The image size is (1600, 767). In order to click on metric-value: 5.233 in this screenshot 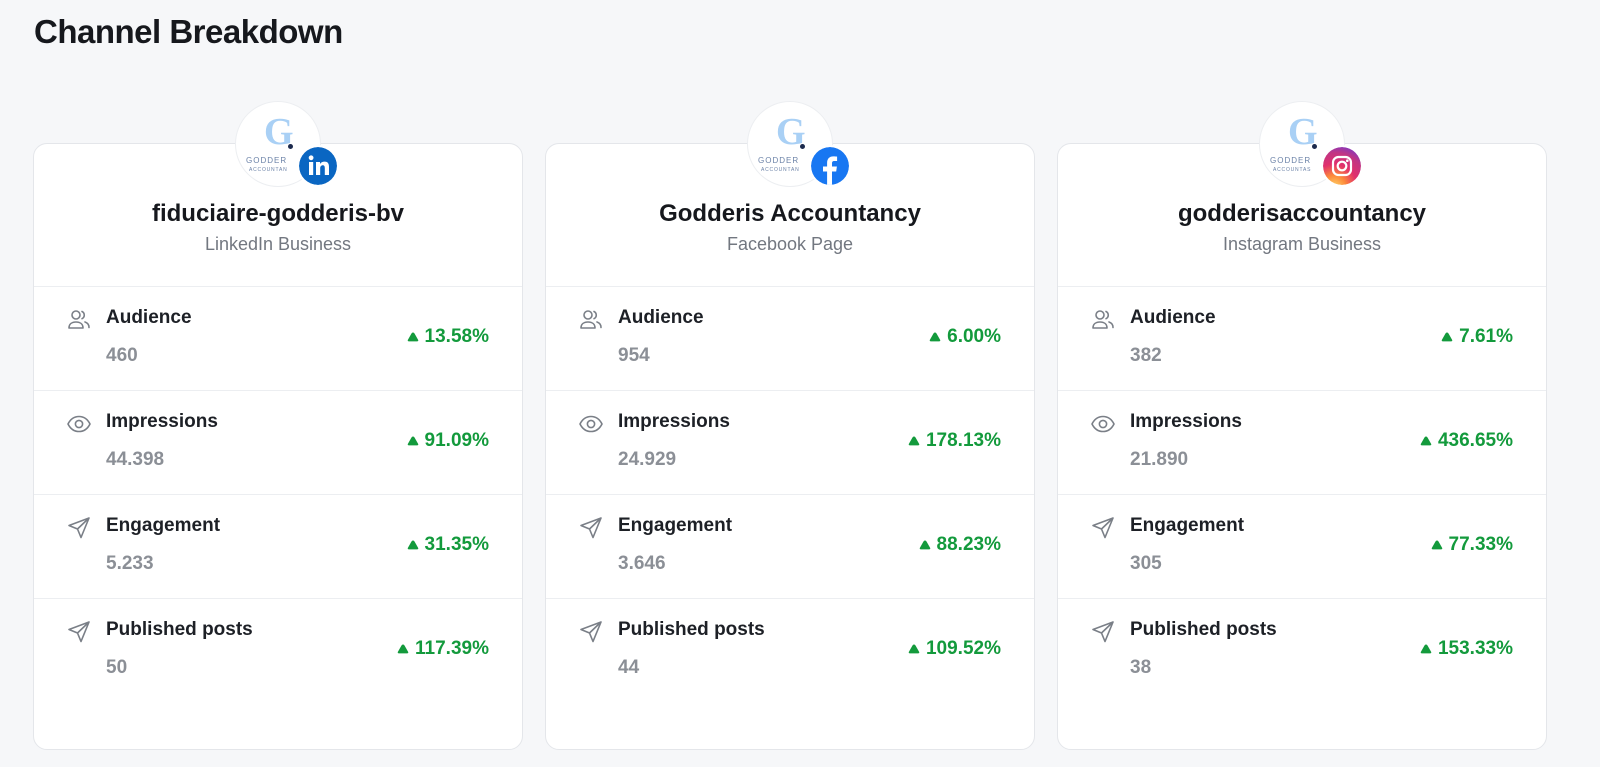, I will do `click(130, 563)`.